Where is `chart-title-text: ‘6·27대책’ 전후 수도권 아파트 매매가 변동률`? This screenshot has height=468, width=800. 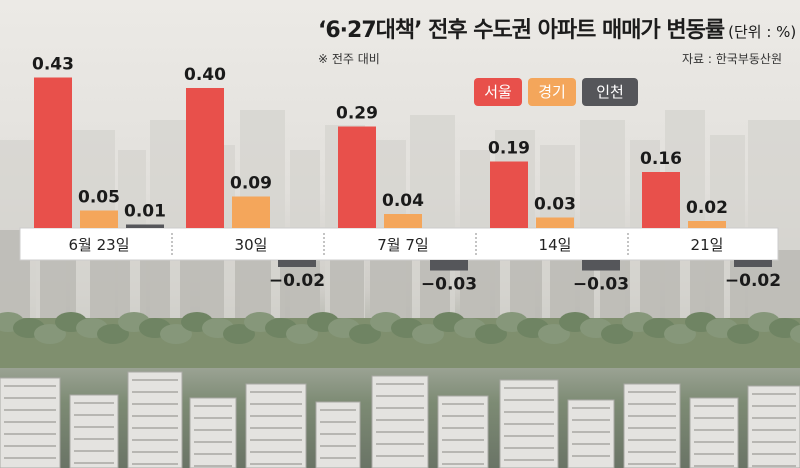
chart-title-text: ‘6·27대책’ 전후 수도권 아파트 매매가 변동률 is located at coordinates (521, 30).